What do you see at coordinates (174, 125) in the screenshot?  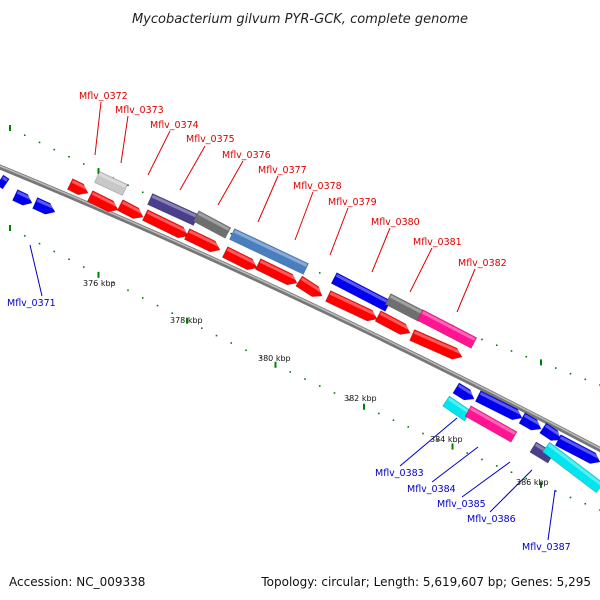 I see `gene-label-mflv-0374: Mflv_0374` at bounding box center [174, 125].